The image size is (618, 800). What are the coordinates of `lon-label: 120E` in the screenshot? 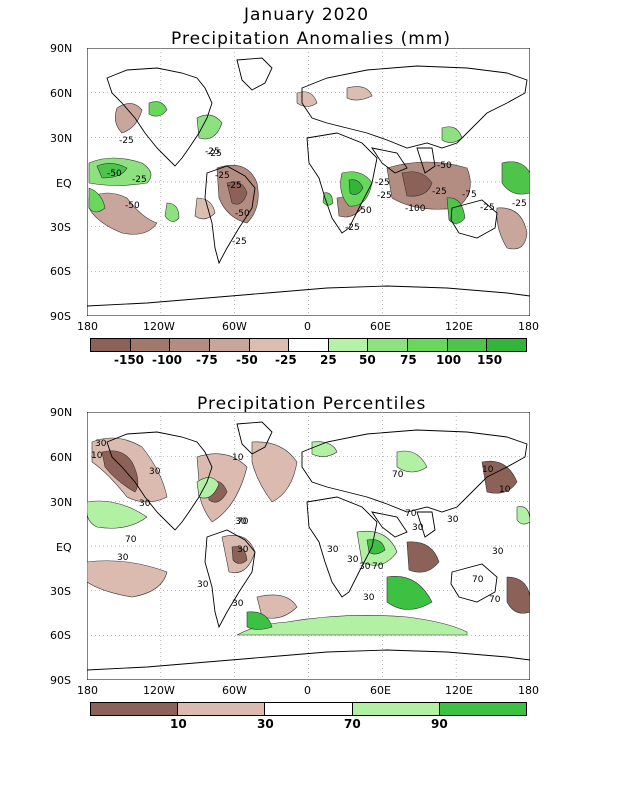 It's located at (459, 690).